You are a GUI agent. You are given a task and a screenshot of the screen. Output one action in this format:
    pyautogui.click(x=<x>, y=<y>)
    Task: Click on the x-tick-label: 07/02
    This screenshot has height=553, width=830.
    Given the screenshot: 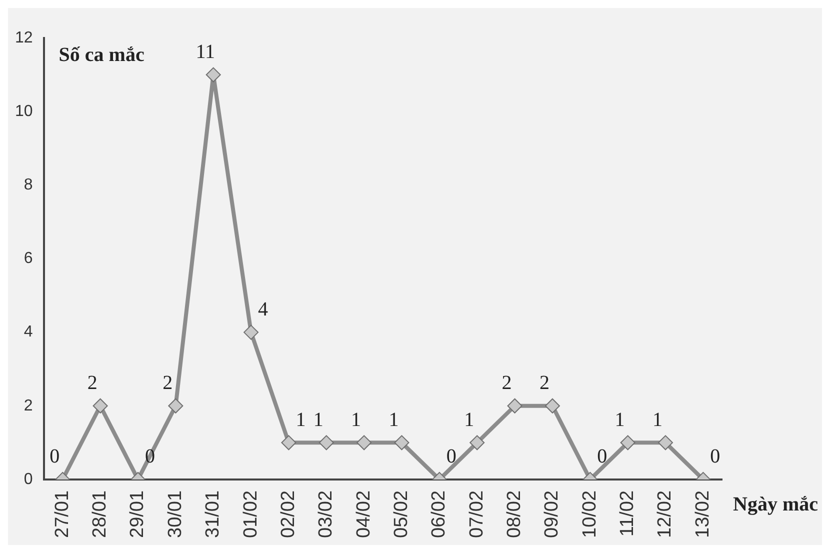 What is the action you would take?
    pyautogui.click(x=477, y=514)
    